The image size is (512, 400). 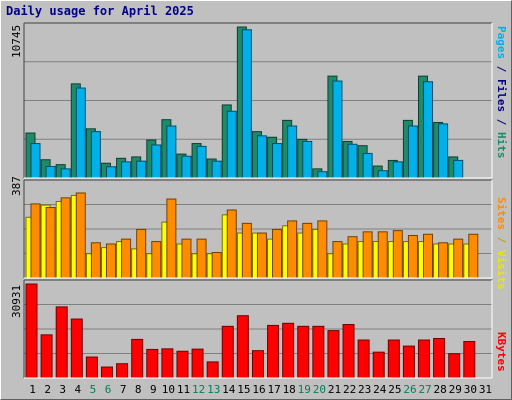 I want to click on day-label: 28, so click(x=440, y=389).